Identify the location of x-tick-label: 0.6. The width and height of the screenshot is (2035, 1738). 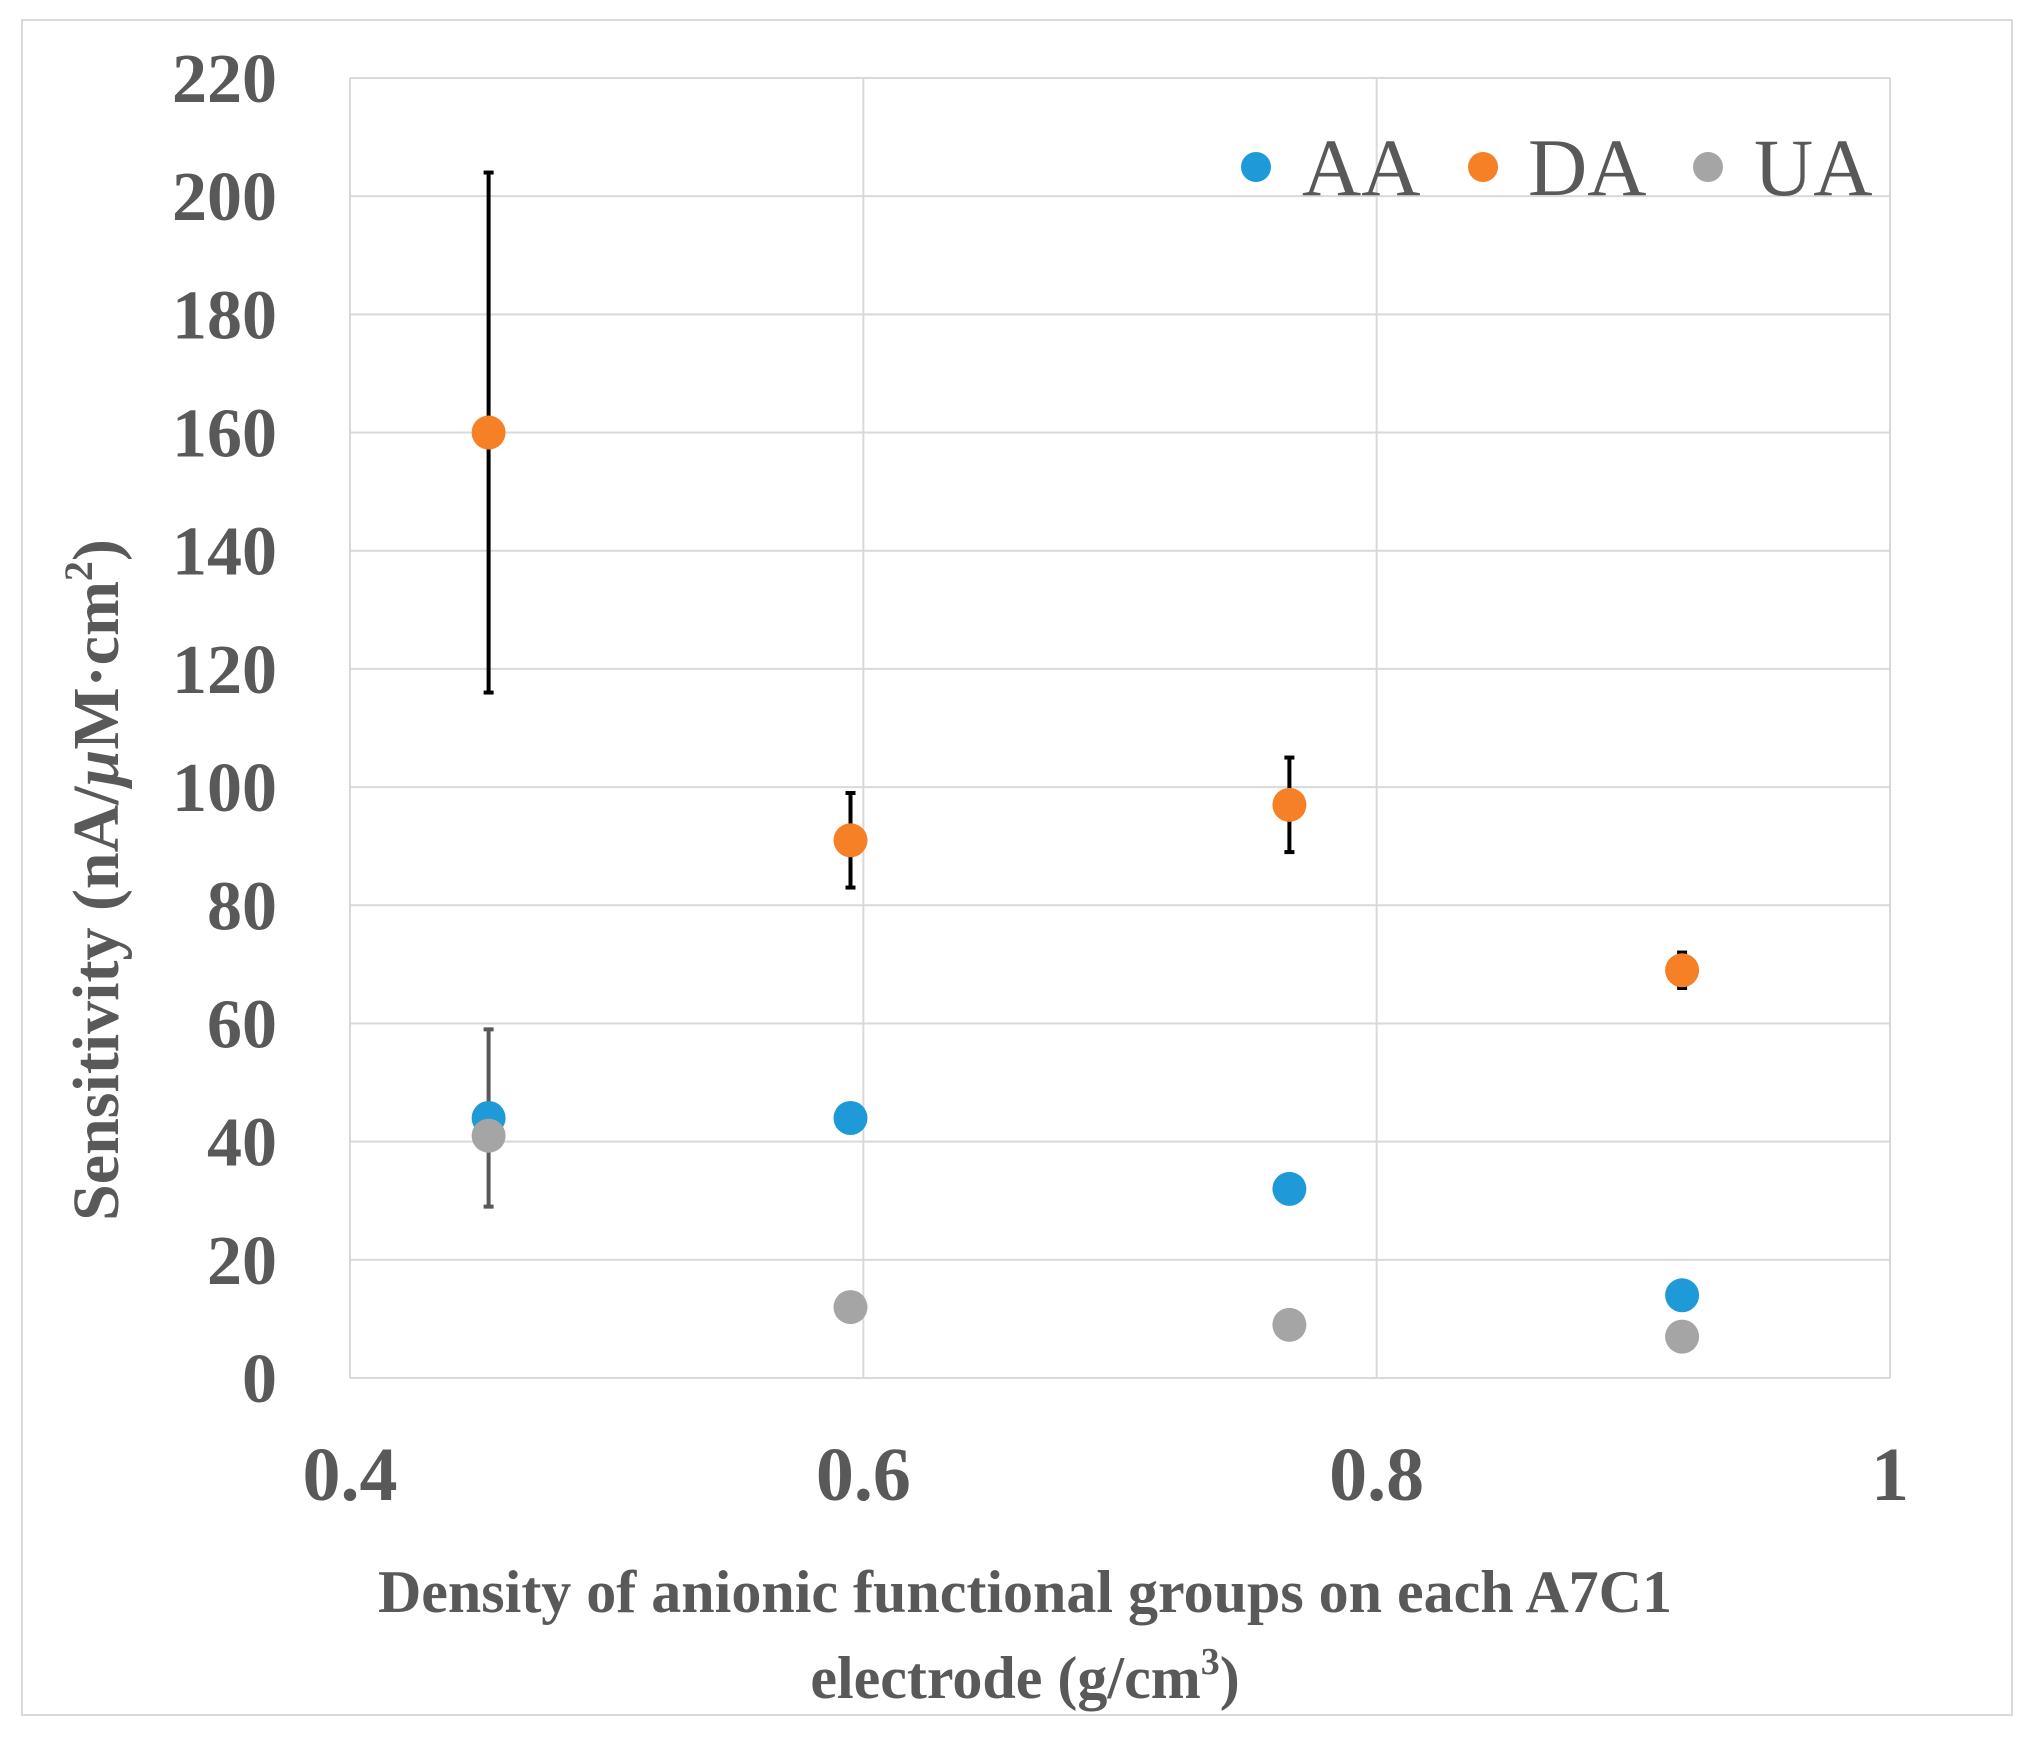
(863, 1475).